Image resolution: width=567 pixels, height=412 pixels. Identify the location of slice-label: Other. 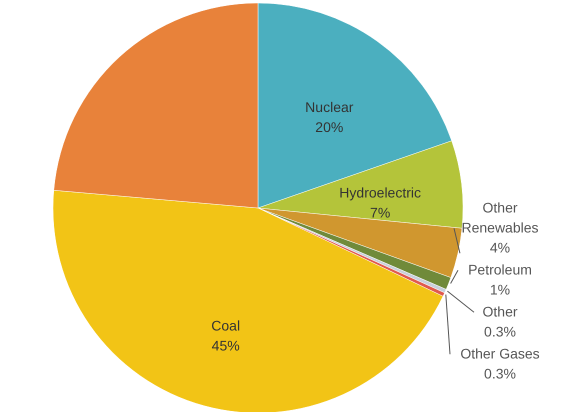
(500, 311).